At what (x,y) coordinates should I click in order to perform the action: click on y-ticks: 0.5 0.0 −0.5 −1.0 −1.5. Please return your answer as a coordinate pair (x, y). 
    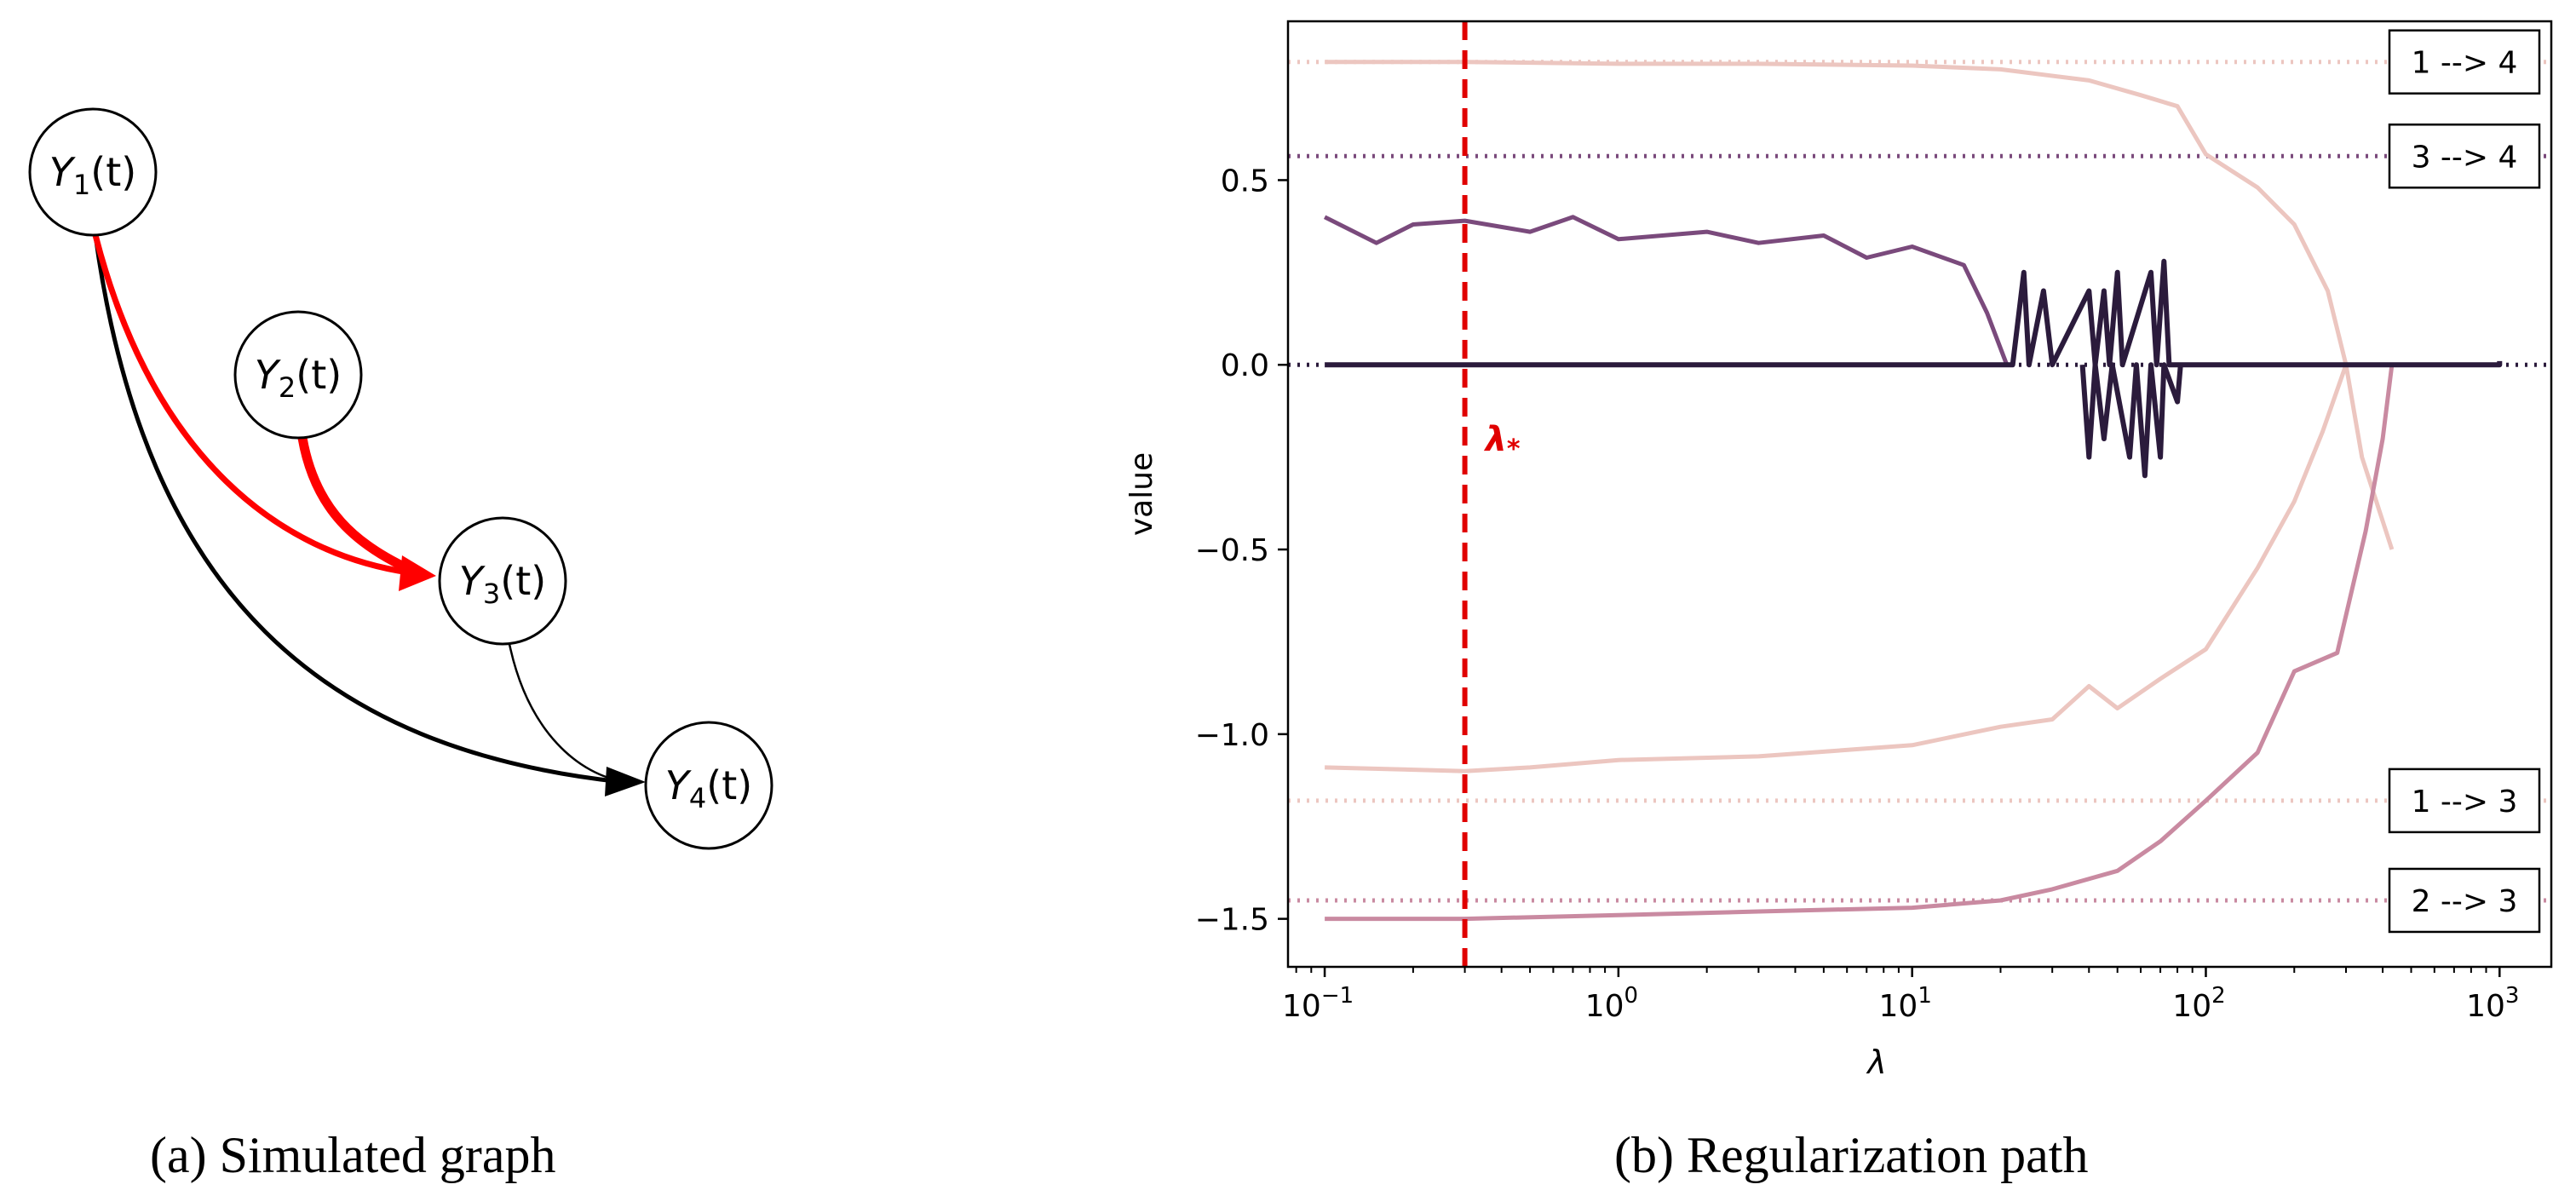
    Looking at the image, I should click on (1241, 551).